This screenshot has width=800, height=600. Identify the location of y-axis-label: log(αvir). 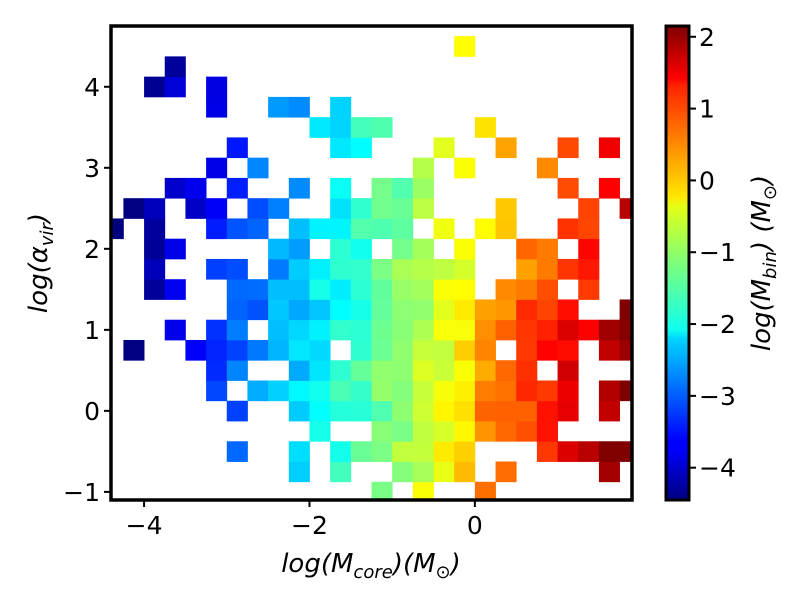
(41, 263).